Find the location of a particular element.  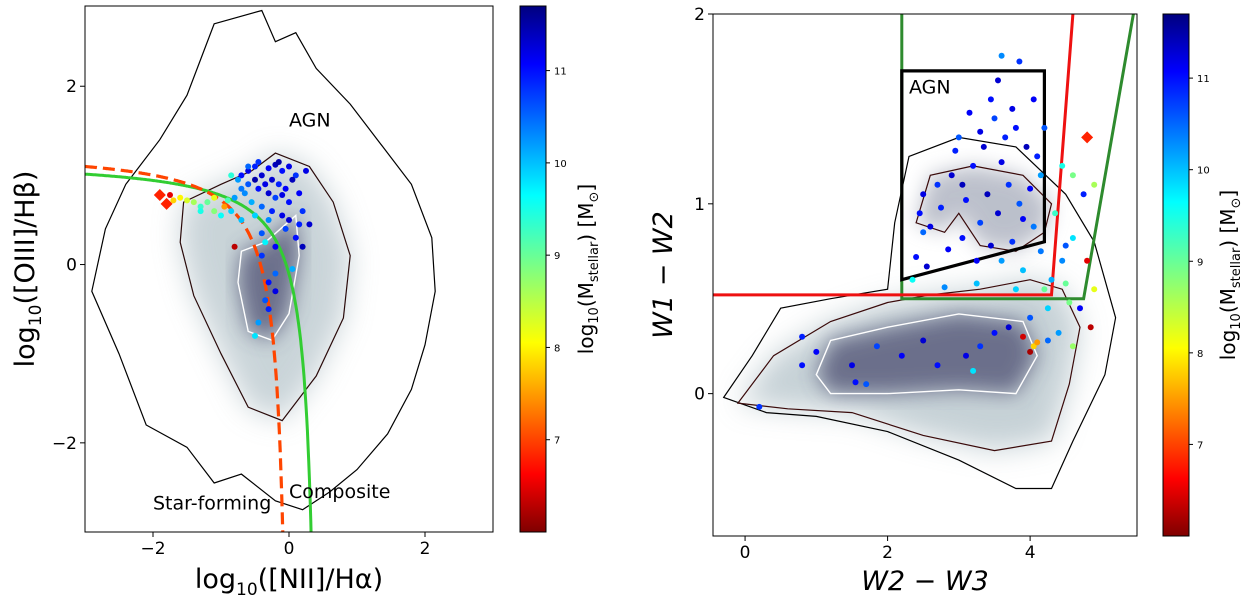

bpt-region-label: Composite is located at coordinates (339, 492).